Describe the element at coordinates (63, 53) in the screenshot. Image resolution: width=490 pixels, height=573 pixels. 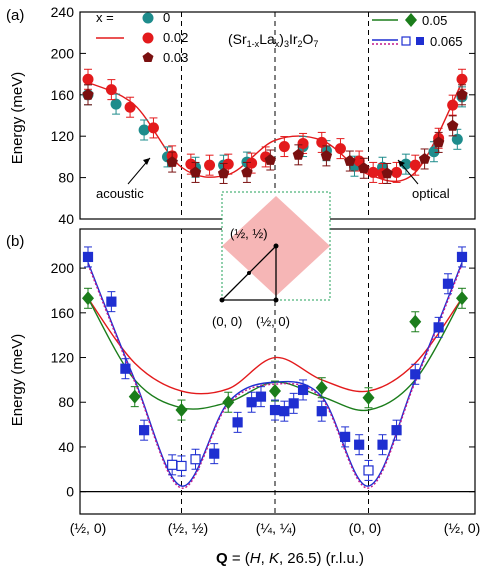
I see `panel-a-ytick-label-4: 200` at that location.